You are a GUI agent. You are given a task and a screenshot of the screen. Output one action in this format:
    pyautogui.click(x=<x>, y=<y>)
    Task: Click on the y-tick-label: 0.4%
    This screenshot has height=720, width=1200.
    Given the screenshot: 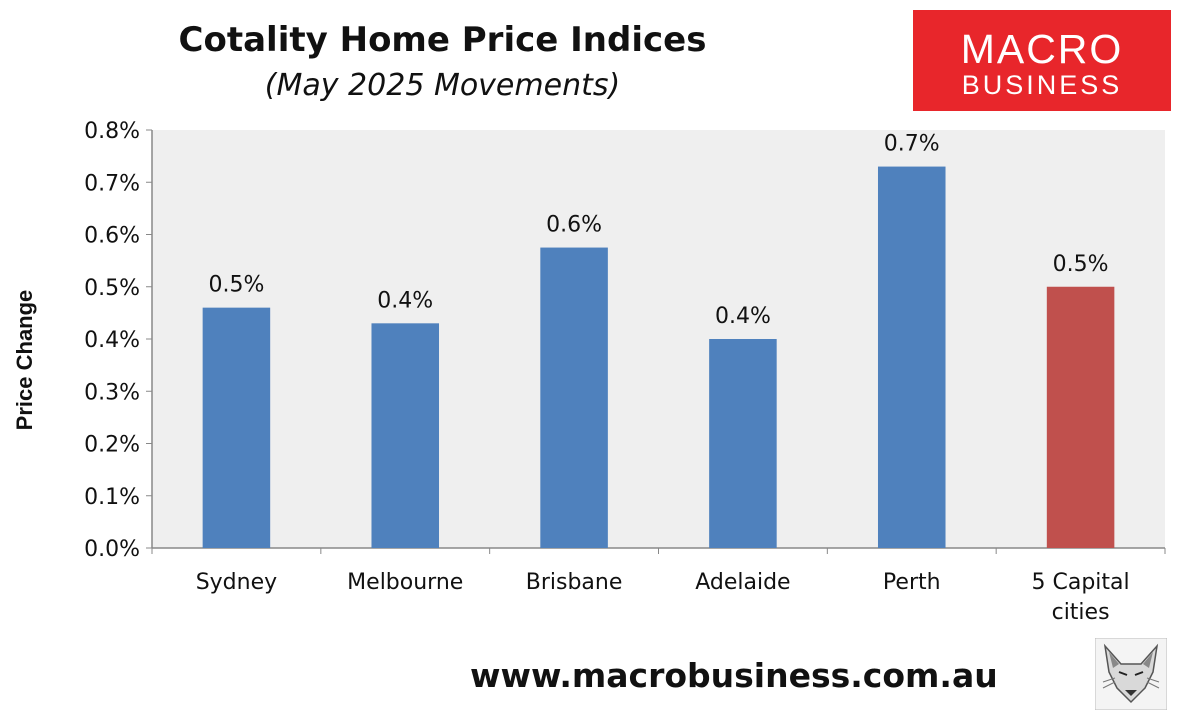 What is the action you would take?
    pyautogui.click(x=112, y=340)
    